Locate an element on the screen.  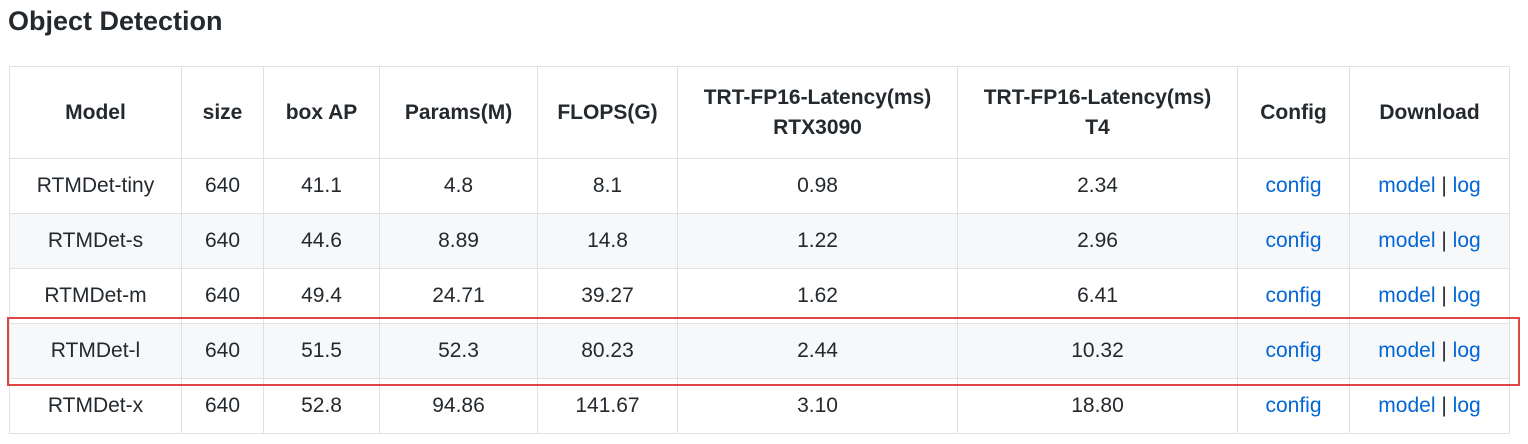
table-cell: 2.34 is located at coordinates (1097, 186).